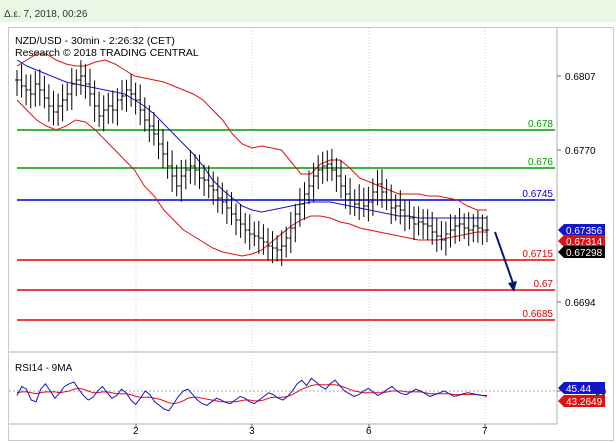 This screenshot has width=616, height=443. What do you see at coordinates (537, 314) in the screenshot?
I see `level-label: 0.6685` at bounding box center [537, 314].